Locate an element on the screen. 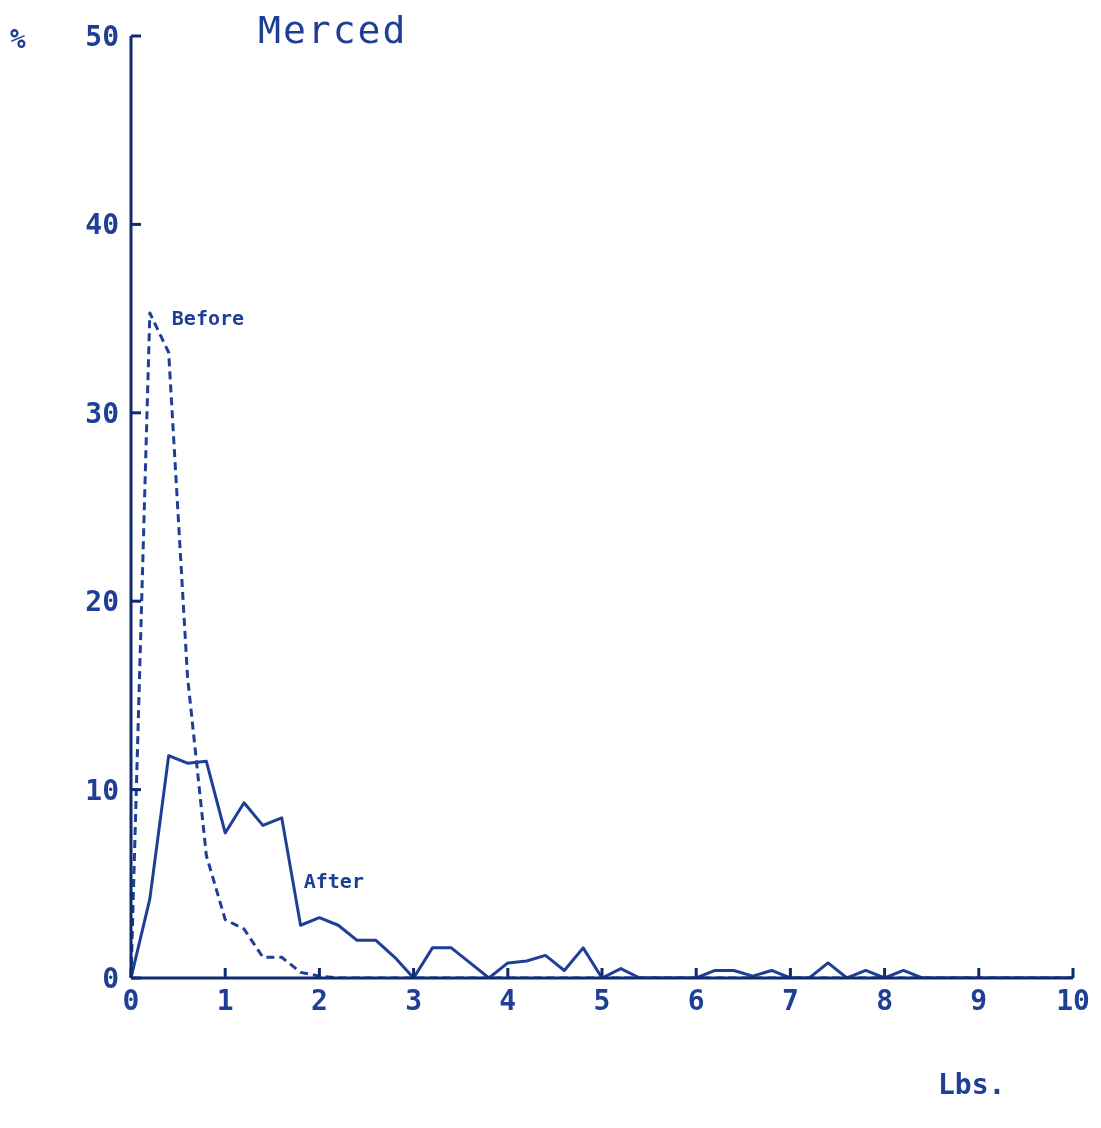 Image resolution: width=1101 pixels, height=1128 pixels. x-tick-label: 3 is located at coordinates (414, 1000).